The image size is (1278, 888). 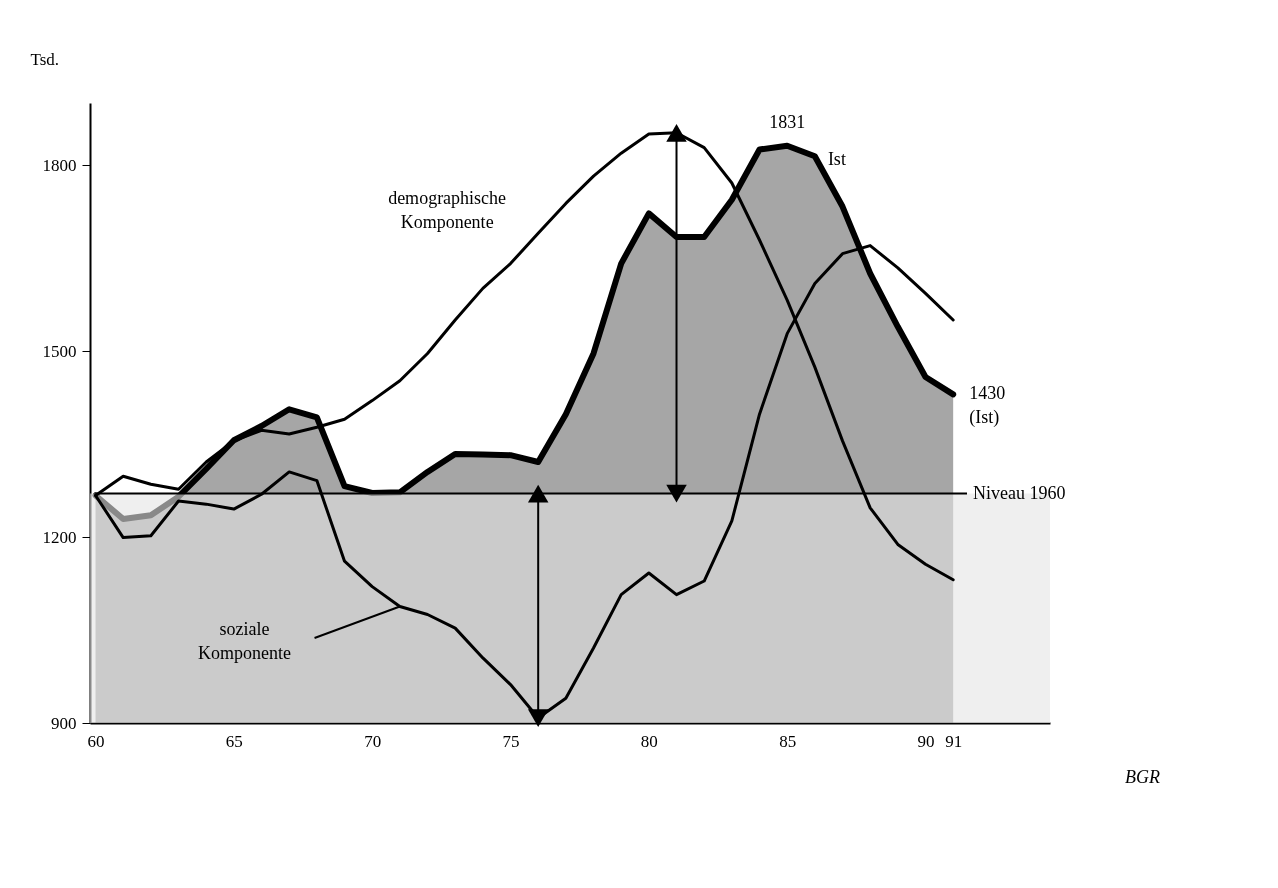 What do you see at coordinates (836, 159) in the screenshot?
I see `series-label: Ist` at bounding box center [836, 159].